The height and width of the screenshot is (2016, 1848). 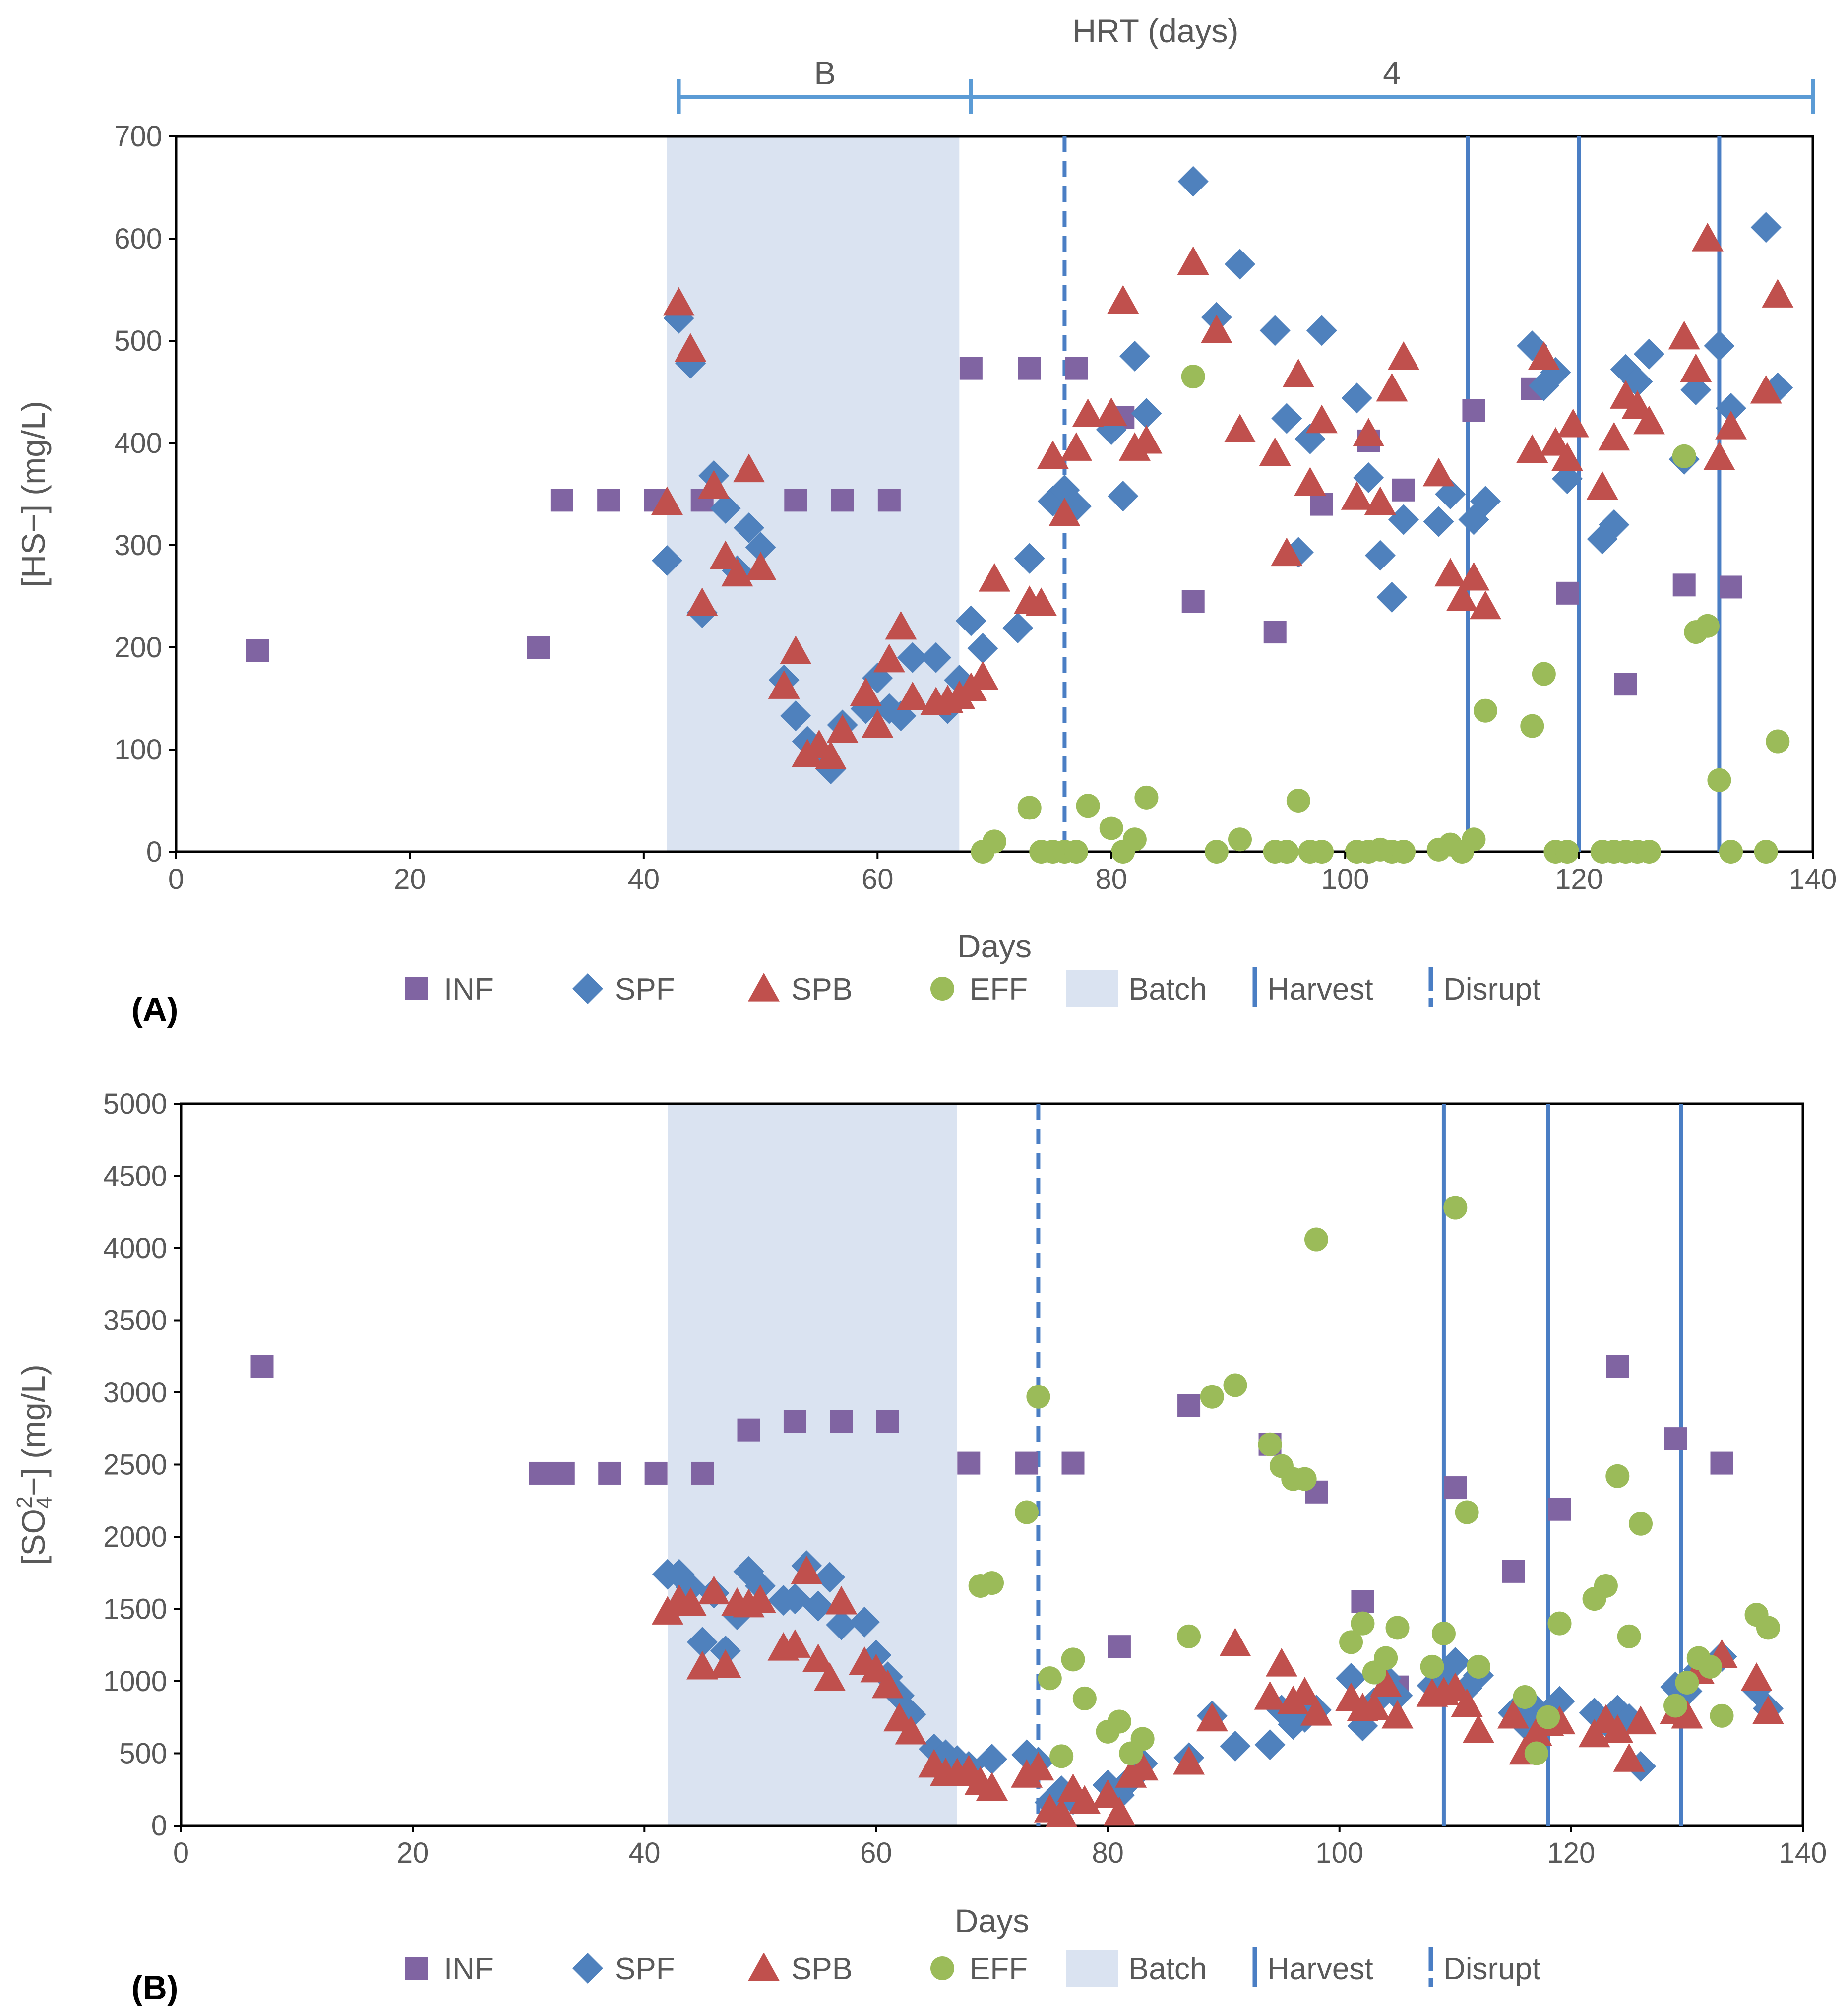 What do you see at coordinates (992, 1920) in the screenshot?
I see `panel-b-x-axis-title: Days` at bounding box center [992, 1920].